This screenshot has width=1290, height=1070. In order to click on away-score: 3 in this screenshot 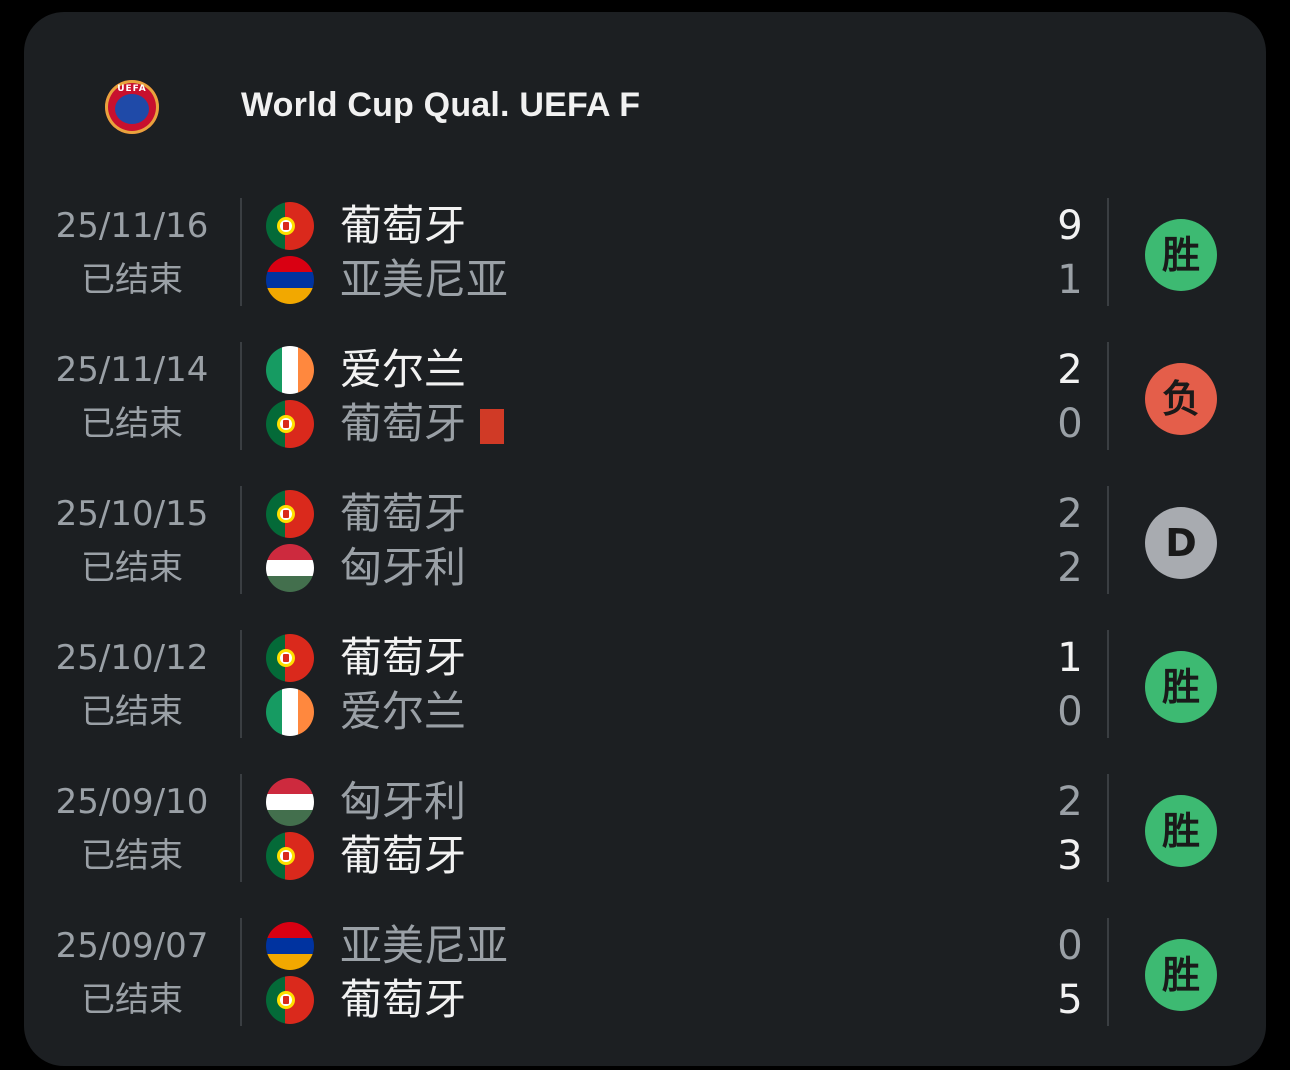, I will do `click(1070, 856)`.